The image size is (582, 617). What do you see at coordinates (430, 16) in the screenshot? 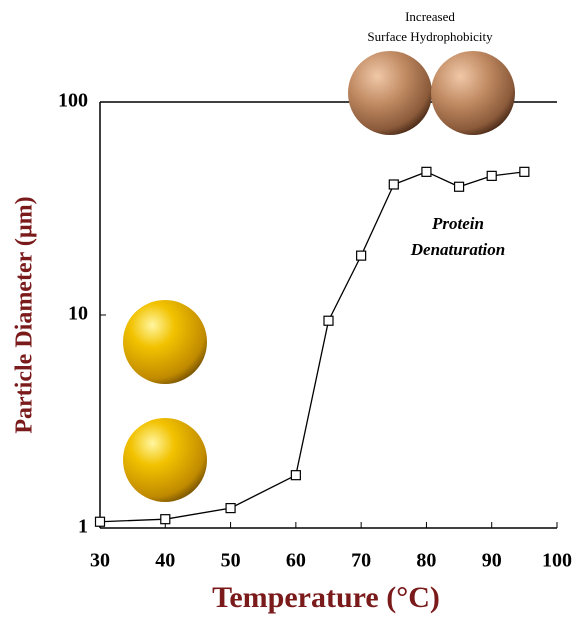
I see `annotation: Increased` at bounding box center [430, 16].